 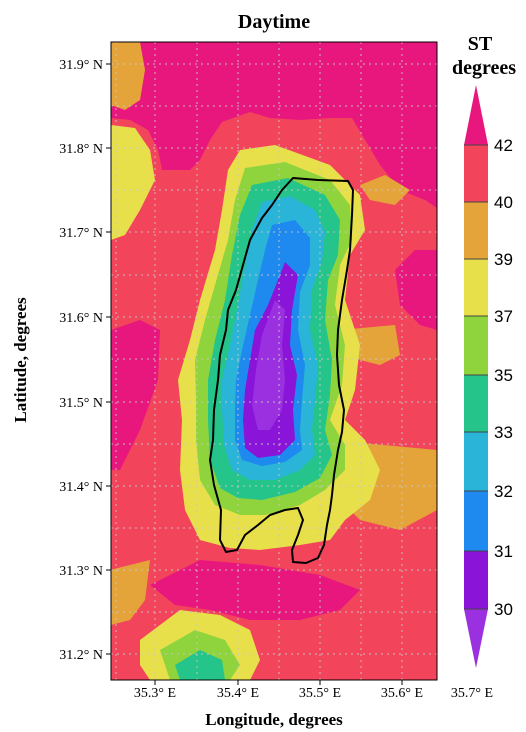 I want to click on y-tick-marks, so click(x=108, y=359).